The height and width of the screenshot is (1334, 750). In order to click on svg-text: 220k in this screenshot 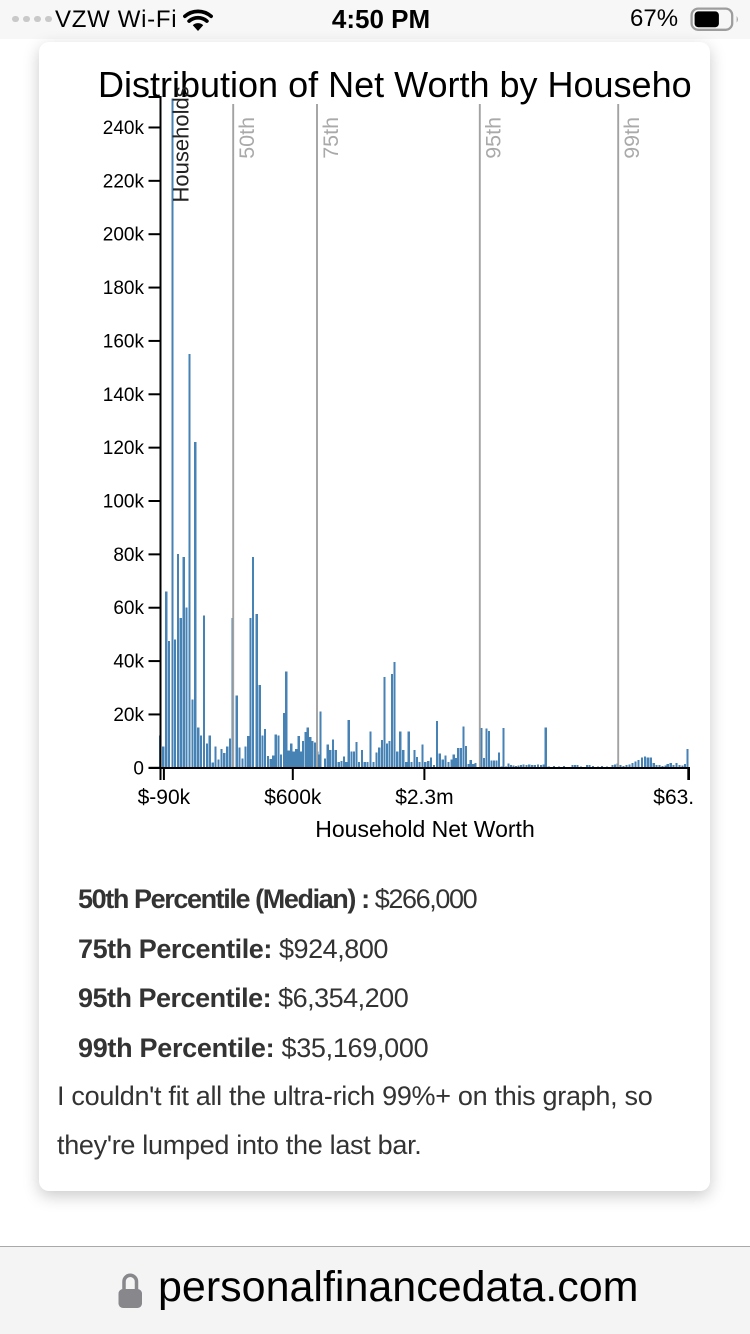, I will do `click(124, 181)`.